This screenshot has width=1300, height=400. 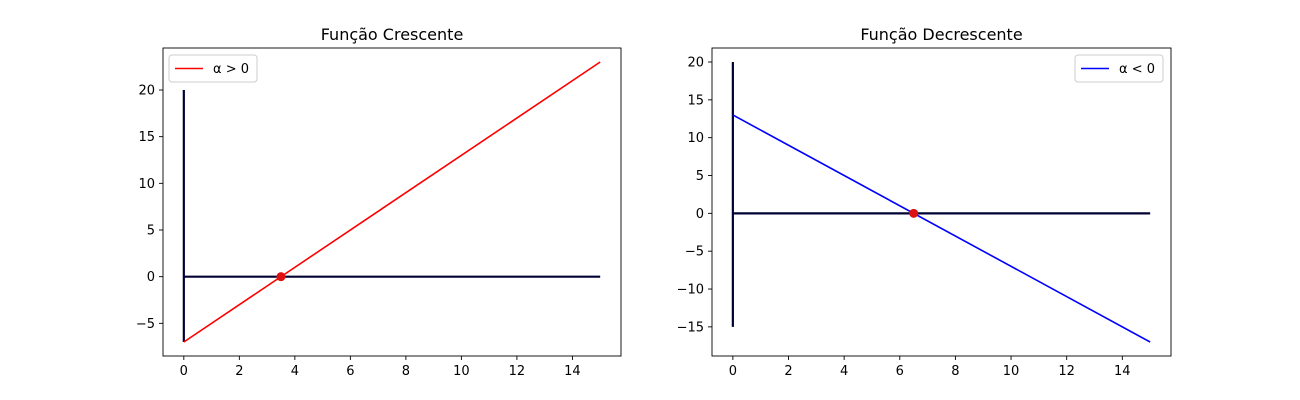 I want to click on legend: α < 0, so click(x=1119, y=68).